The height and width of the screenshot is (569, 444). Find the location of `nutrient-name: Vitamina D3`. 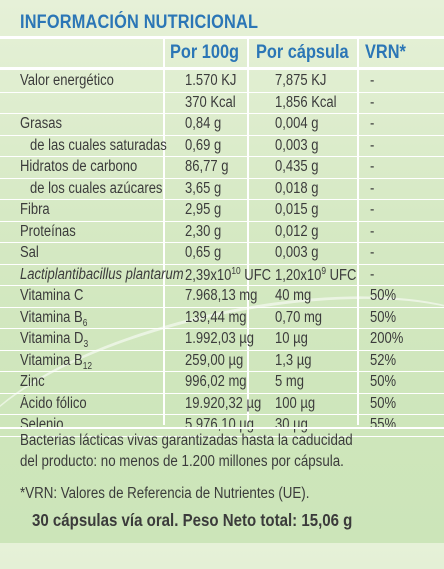

nutrient-name: Vitamina D3 is located at coordinates (54, 340).